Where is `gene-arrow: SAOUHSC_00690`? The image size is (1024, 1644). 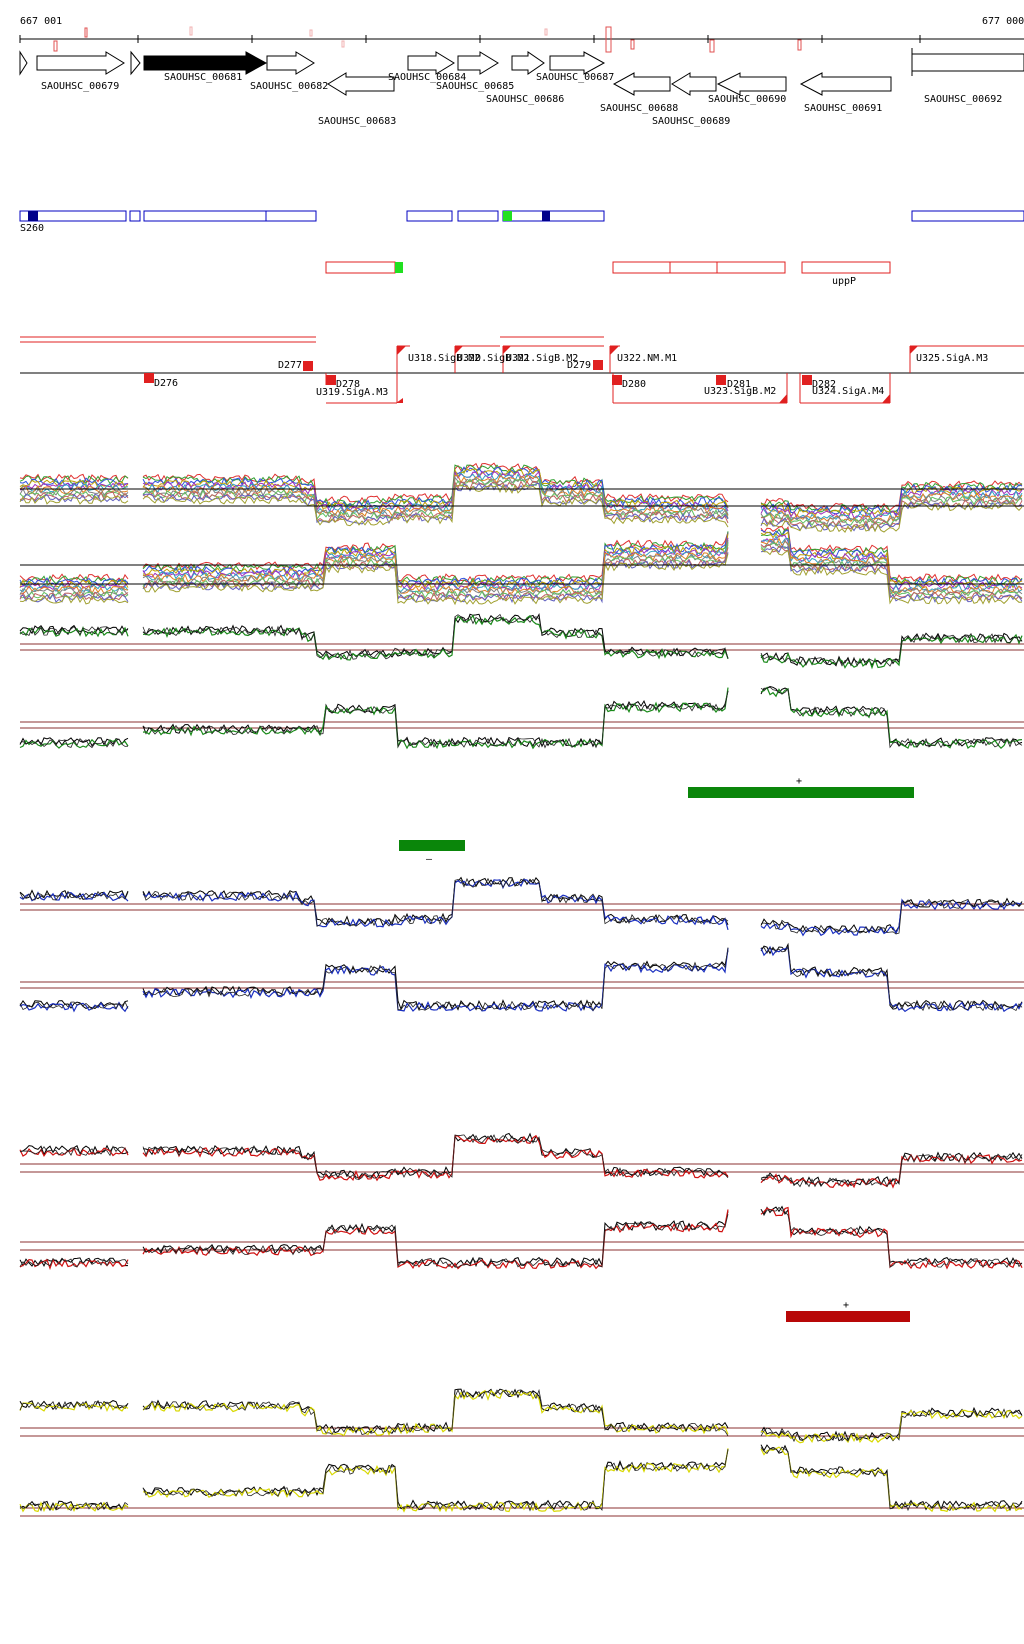 gene-arrow: SAOUHSC_00690 is located at coordinates (747, 88).